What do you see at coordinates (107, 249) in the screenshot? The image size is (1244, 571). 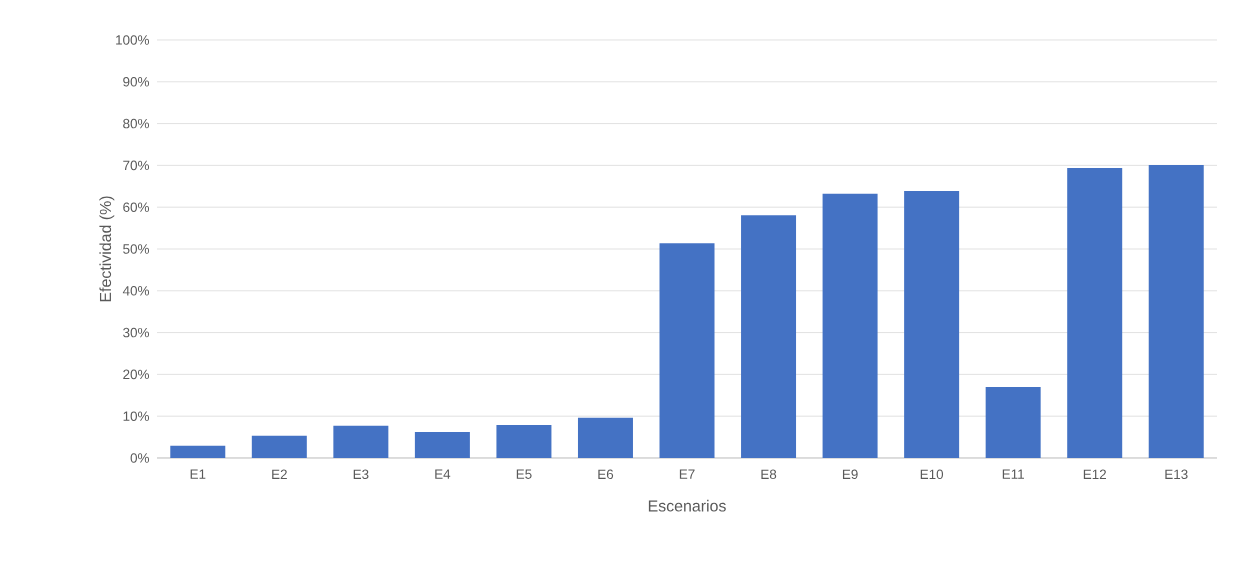 I see `y-axis-title: Efectividad (%)` at bounding box center [107, 249].